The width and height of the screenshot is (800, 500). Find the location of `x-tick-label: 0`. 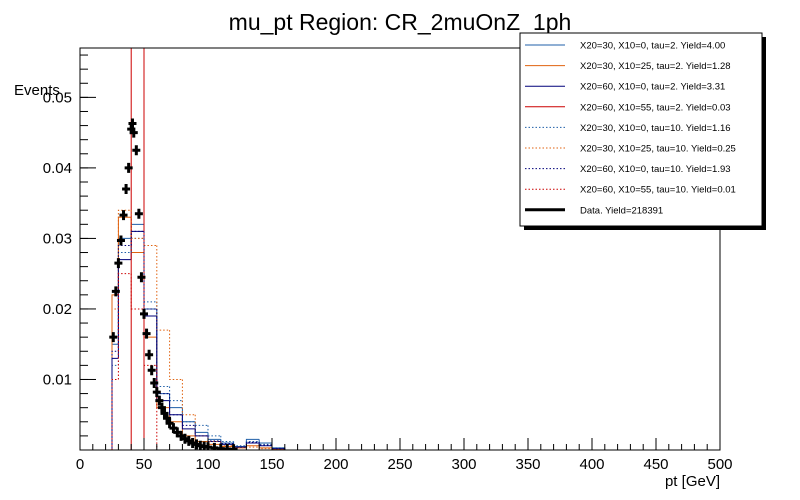

x-tick-label: 0 is located at coordinates (80, 464).